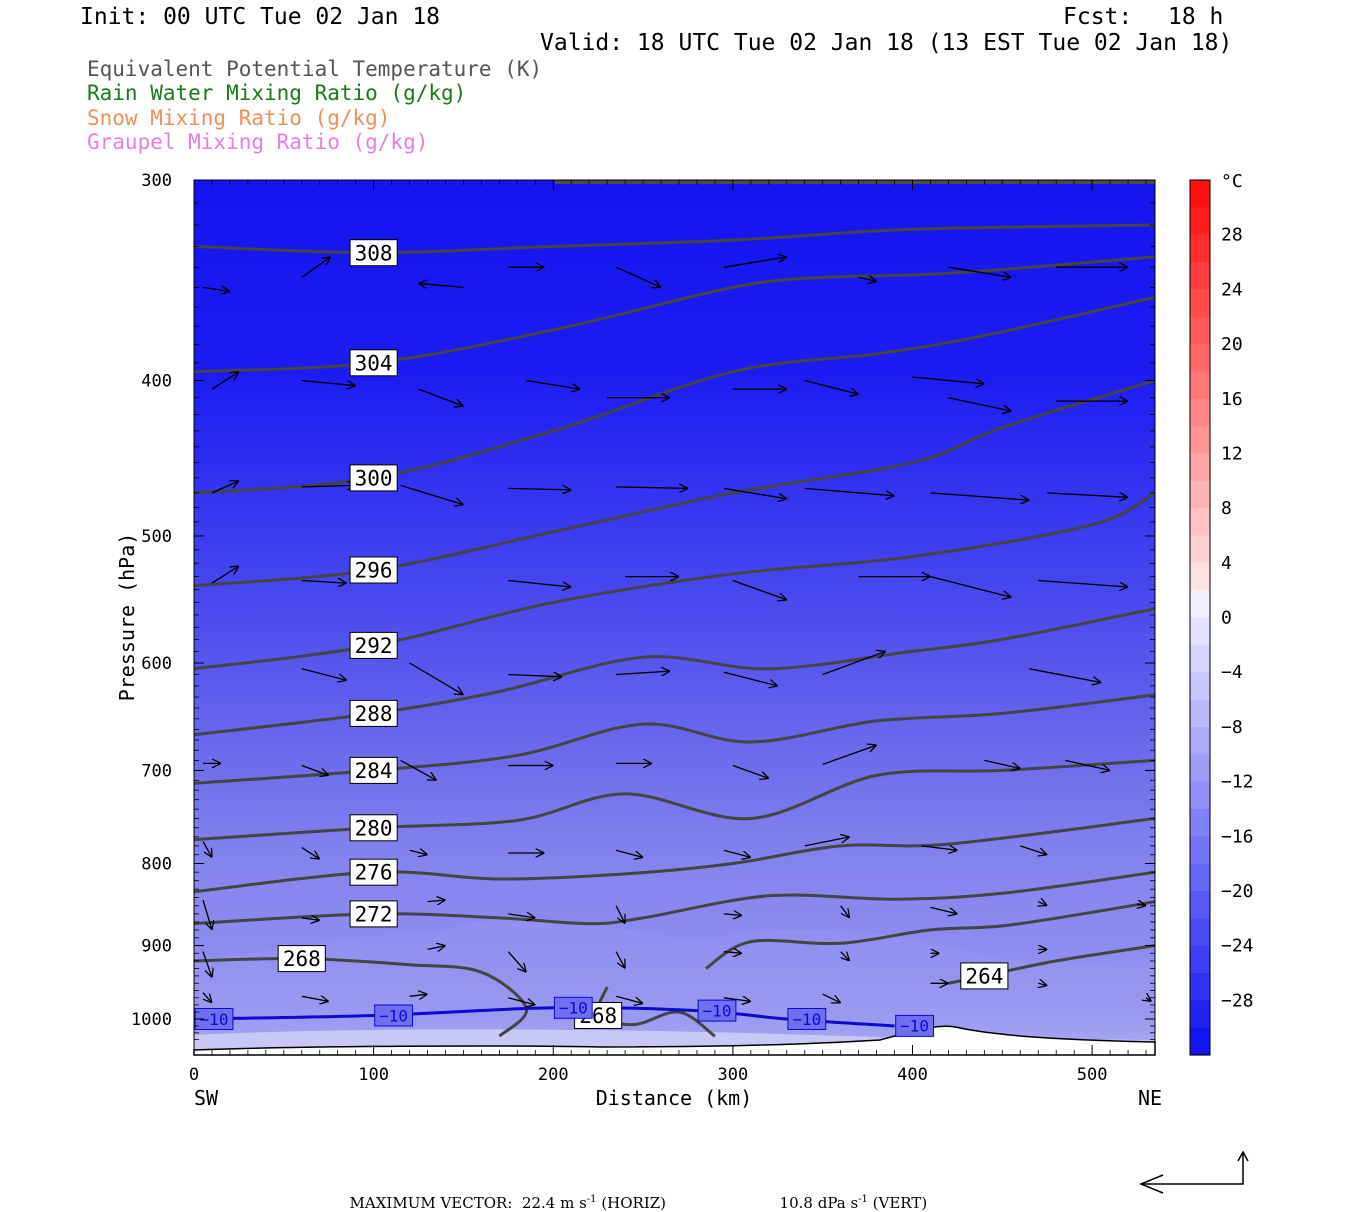 The image size is (1350, 1212). What do you see at coordinates (1232, 672) in the screenshot?
I see `colorbar-label: −4` at bounding box center [1232, 672].